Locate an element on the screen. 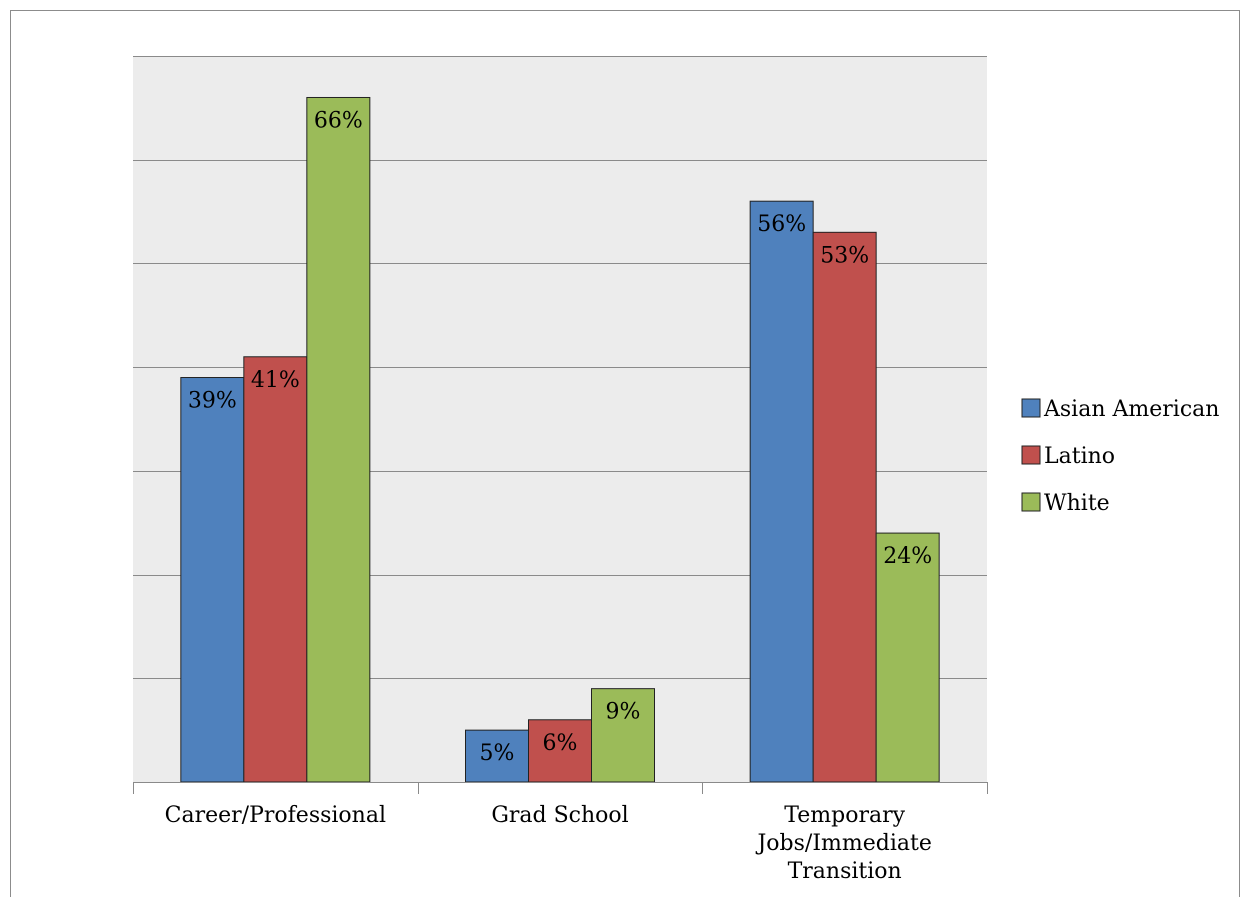 This screenshot has height=901, width=1251. data-label: 6% is located at coordinates (560, 743).